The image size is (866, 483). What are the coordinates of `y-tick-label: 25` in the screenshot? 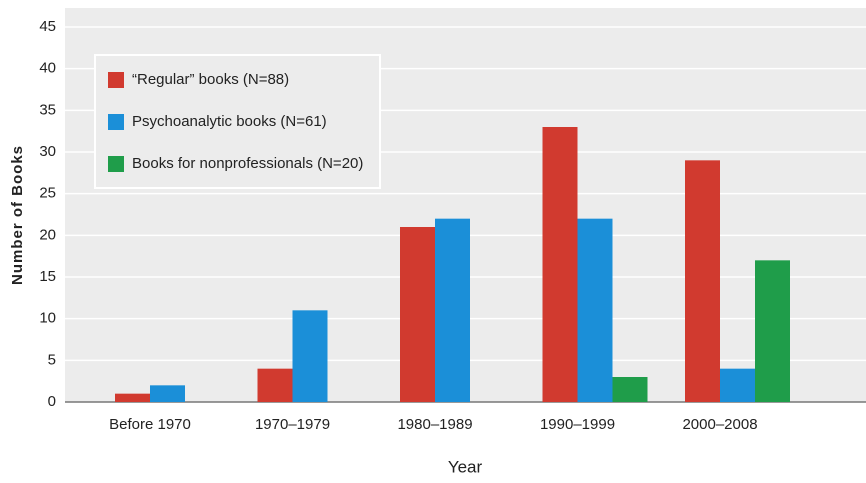 It's located at (47, 193).